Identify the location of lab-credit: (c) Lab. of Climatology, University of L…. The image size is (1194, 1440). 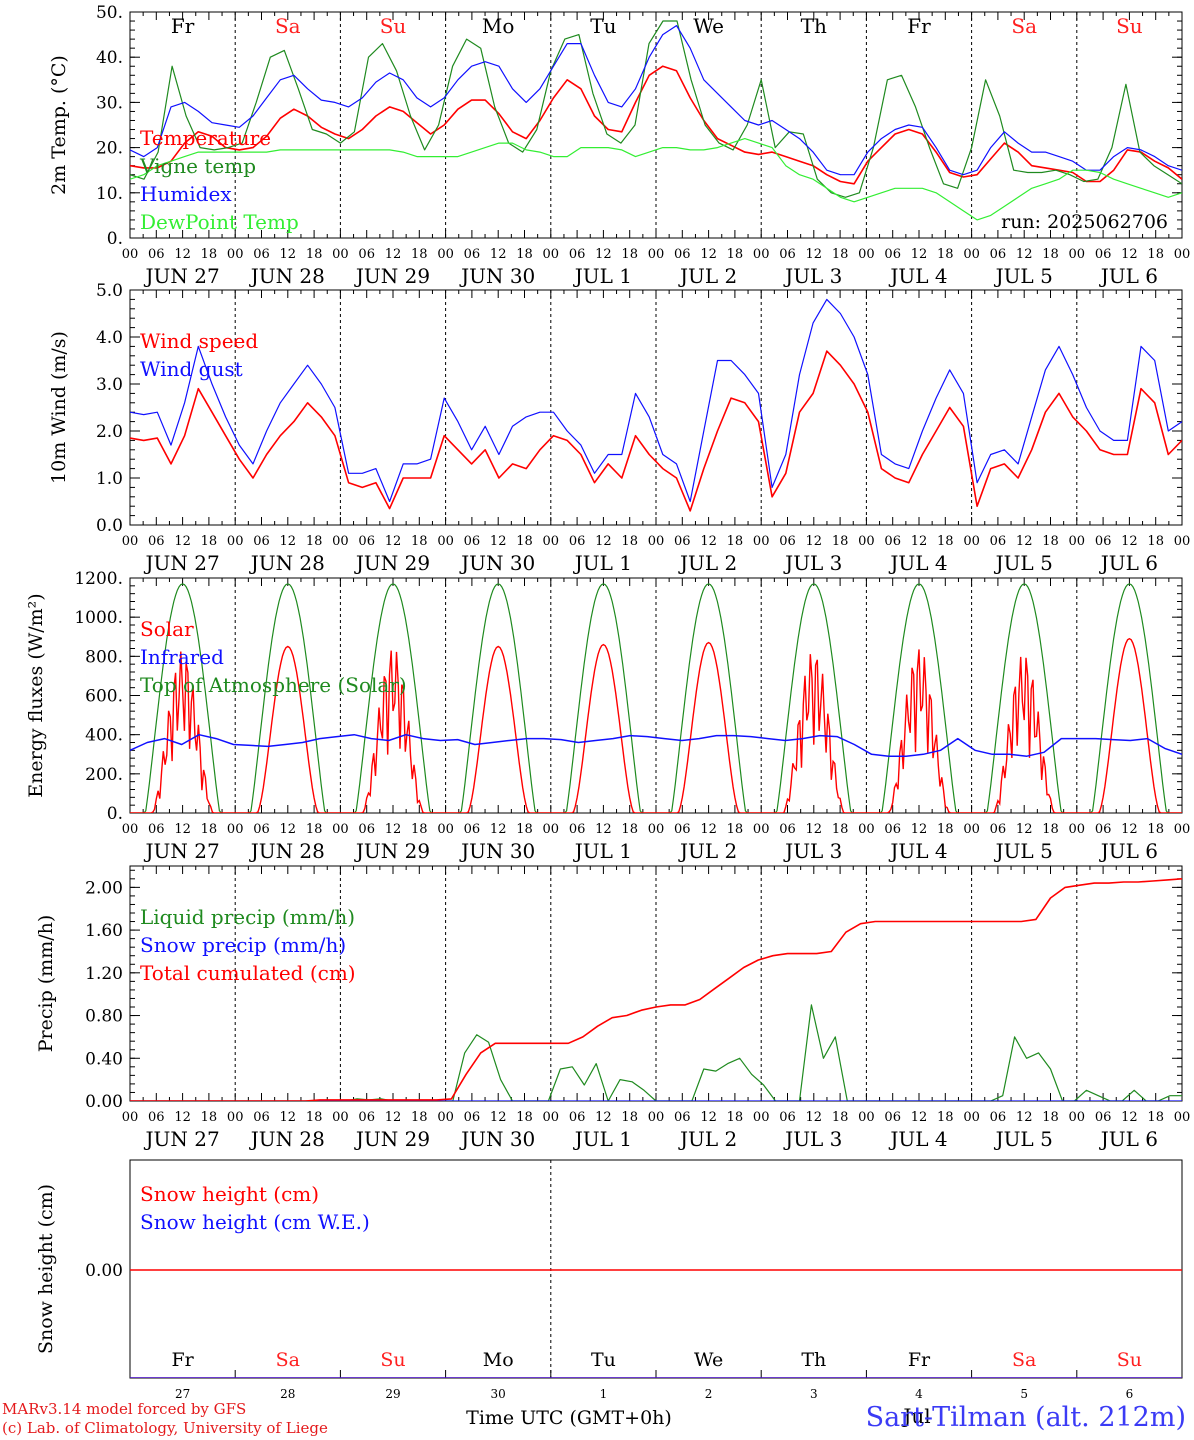
(165, 1428).